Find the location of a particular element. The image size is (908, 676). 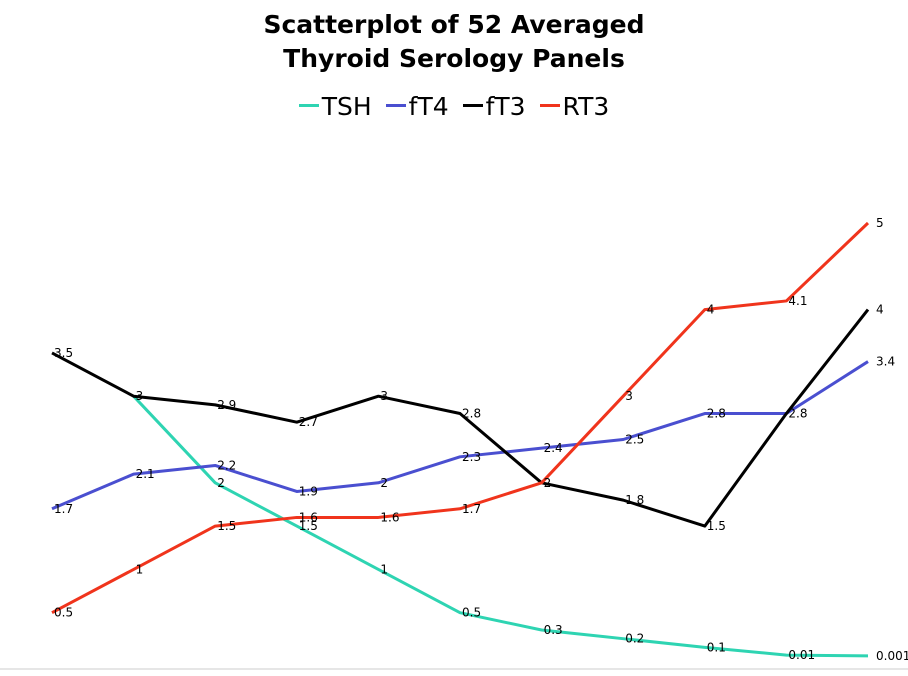

data-label-rt3-10: 4.1 is located at coordinates (797, 301).